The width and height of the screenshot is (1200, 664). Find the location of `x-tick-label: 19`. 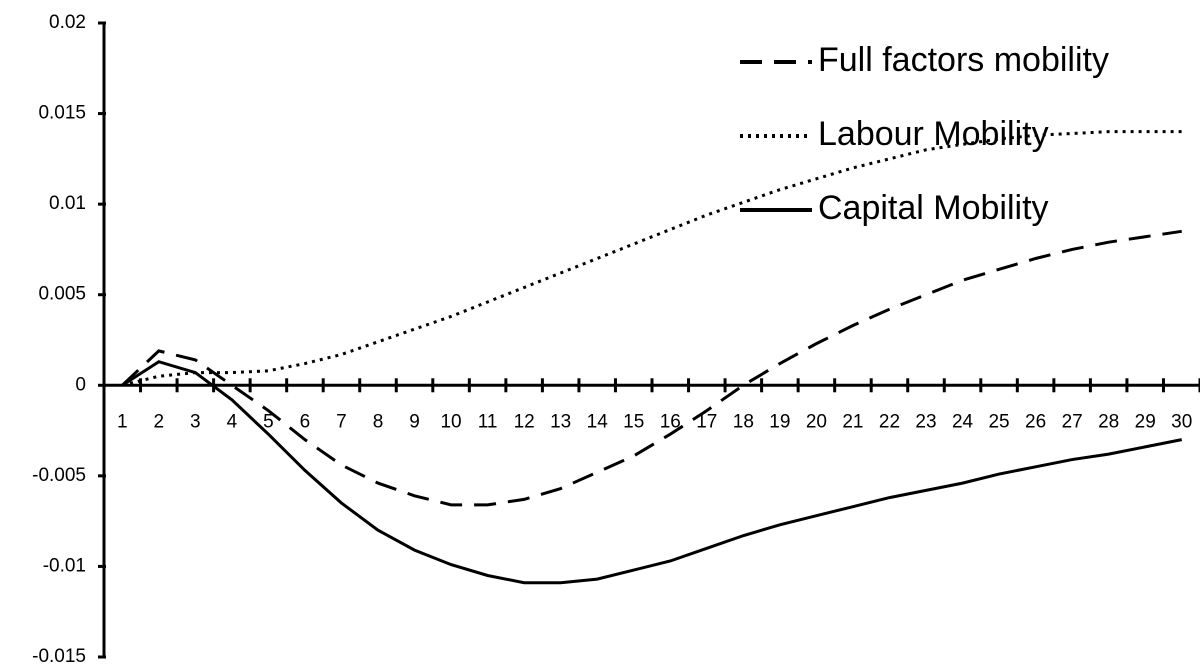

x-tick-label: 19 is located at coordinates (779, 421).